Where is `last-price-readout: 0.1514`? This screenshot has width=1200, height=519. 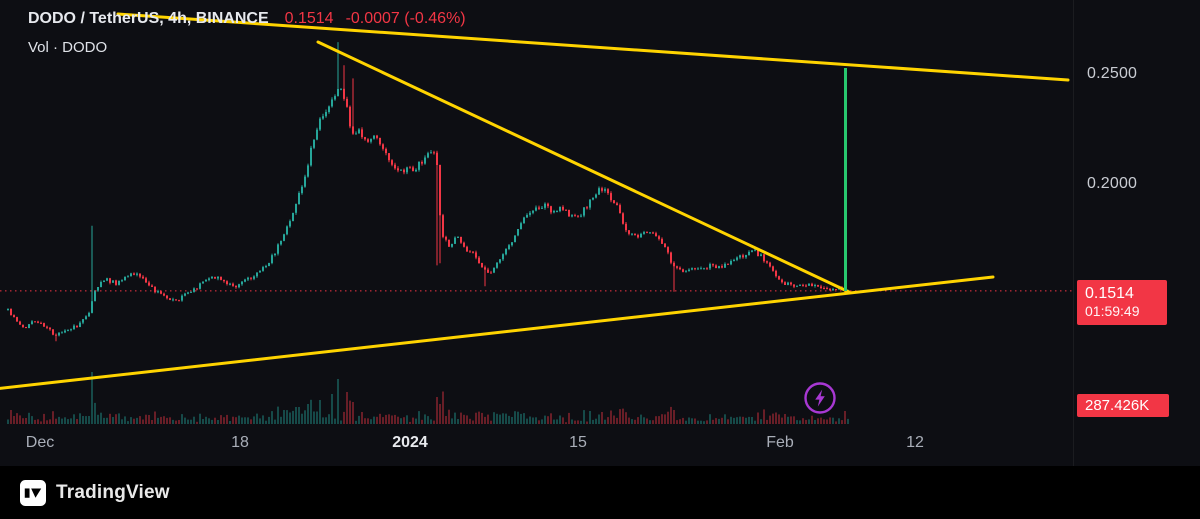 last-price-readout: 0.1514 is located at coordinates (309, 18).